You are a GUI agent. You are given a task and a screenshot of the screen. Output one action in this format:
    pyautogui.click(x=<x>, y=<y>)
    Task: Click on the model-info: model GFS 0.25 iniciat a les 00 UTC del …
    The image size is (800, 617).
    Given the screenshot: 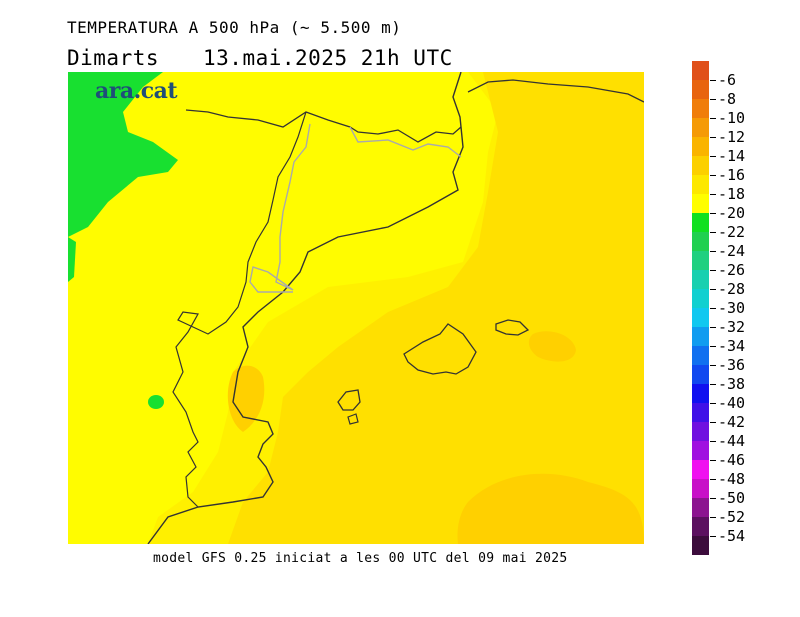 What is the action you would take?
    pyautogui.click(x=360, y=558)
    